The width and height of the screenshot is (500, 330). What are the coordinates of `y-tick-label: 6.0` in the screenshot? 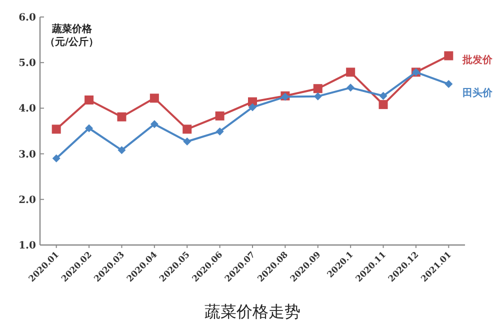 It's located at (27, 18).